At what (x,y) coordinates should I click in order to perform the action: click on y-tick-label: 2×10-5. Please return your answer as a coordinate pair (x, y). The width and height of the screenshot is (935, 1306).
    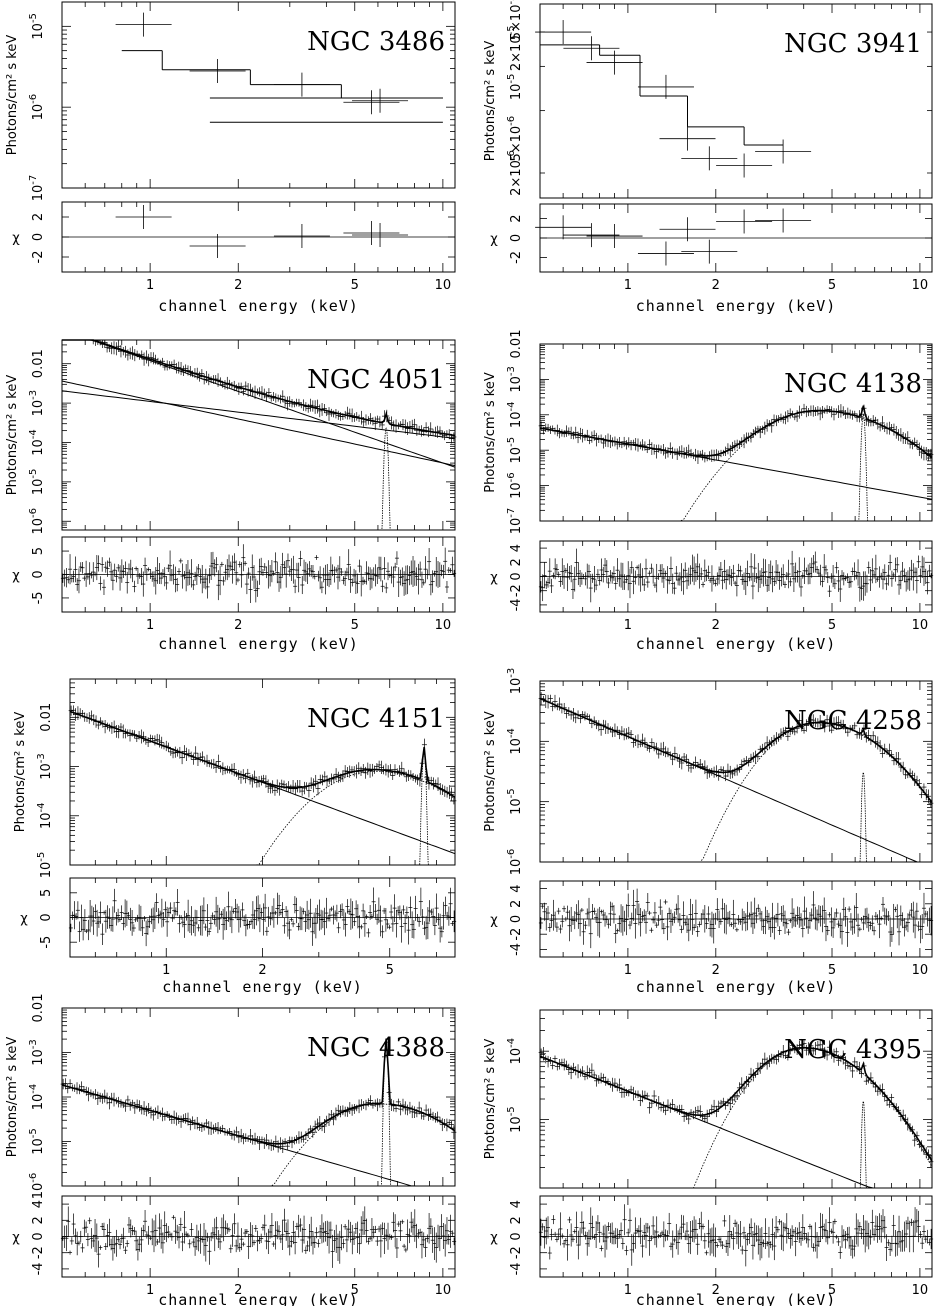
    Looking at the image, I should click on (515, 48).